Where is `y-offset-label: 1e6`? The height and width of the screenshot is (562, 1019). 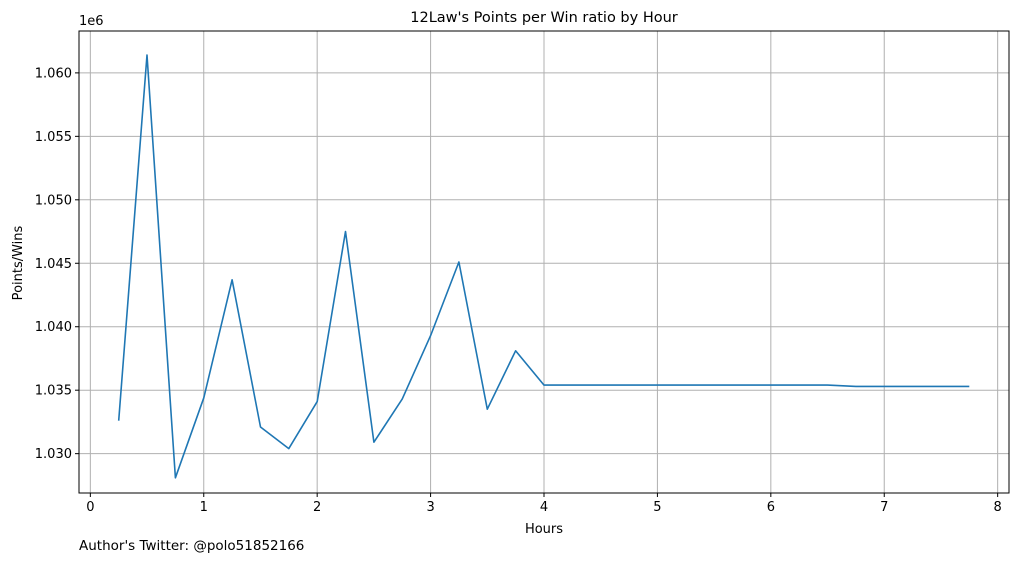 y-offset-label: 1e6 is located at coordinates (91, 21).